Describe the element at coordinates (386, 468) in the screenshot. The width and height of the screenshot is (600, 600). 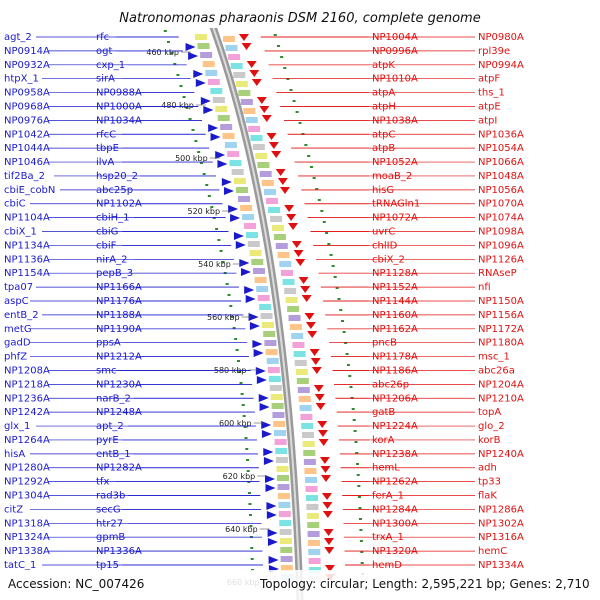
I see `gene-label: hemL` at that location.